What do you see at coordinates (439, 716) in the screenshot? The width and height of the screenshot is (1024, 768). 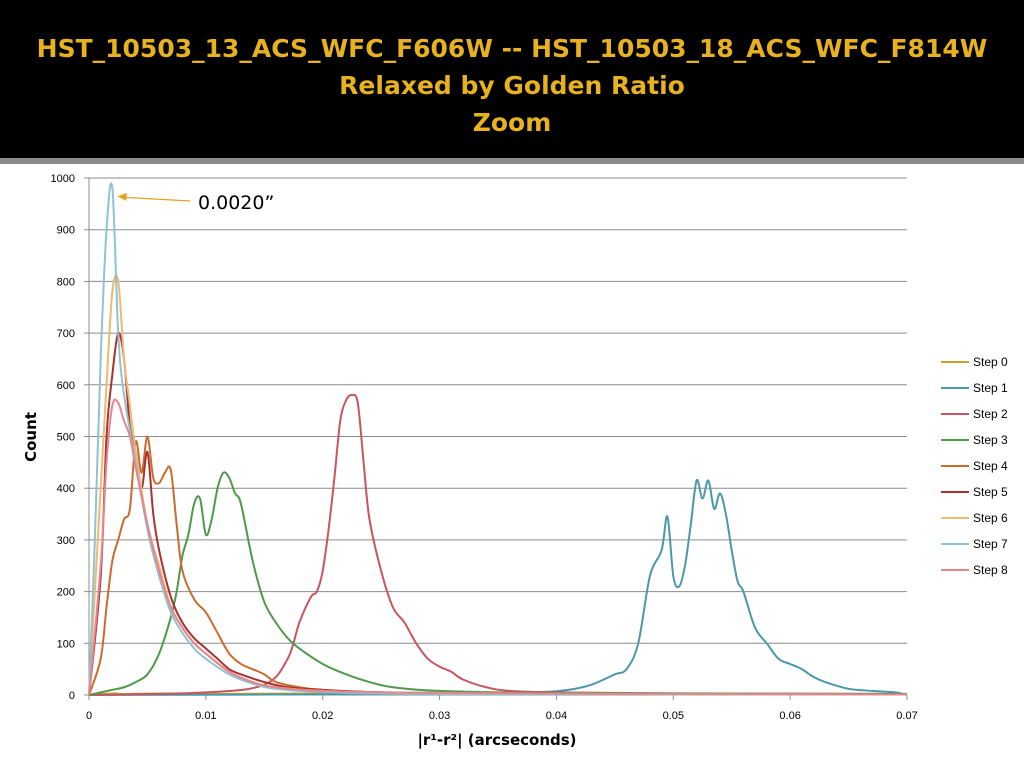 I see `x-tick-label-3: 0.03` at bounding box center [439, 716].